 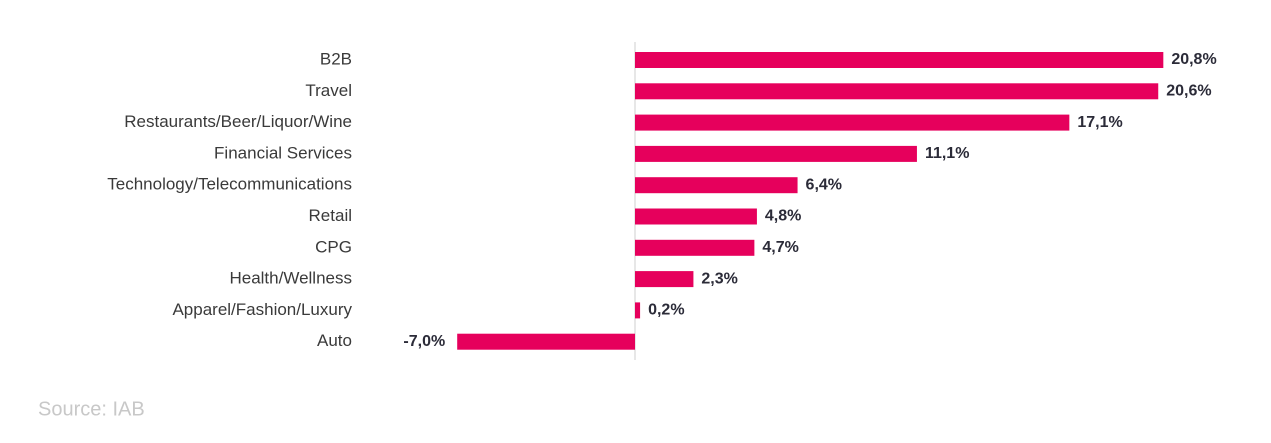 What do you see at coordinates (336, 58) in the screenshot?
I see `category-label: B2B` at bounding box center [336, 58].